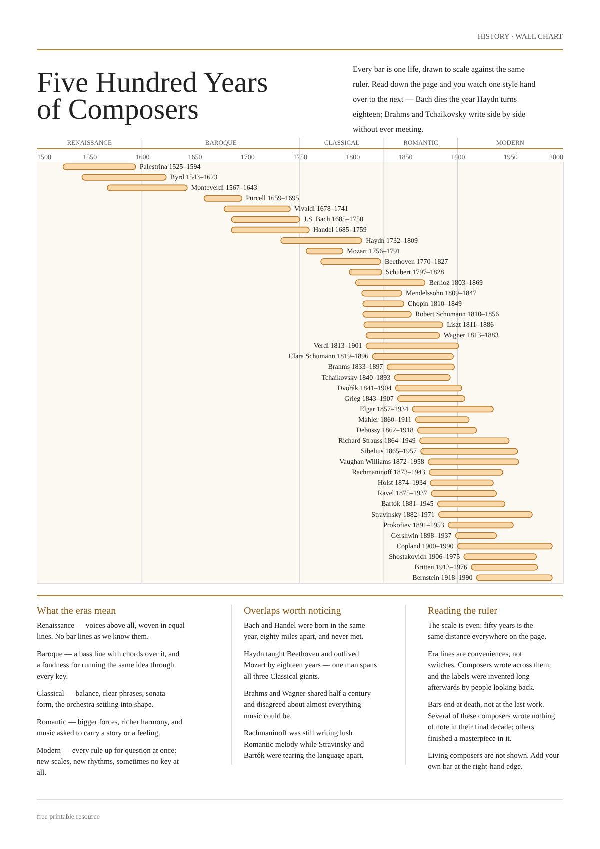 Image resolution: width=600 pixels, height=849 pixels. Describe the element at coordinates (76, 611) in the screenshot. I see `text: What the eras mean` at that location.